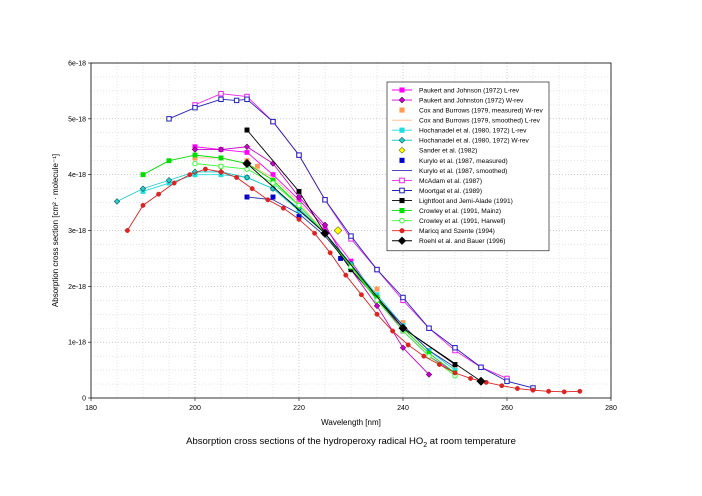 This screenshot has height=496, width=702. Describe the element at coordinates (448, 151) in the screenshot. I see `legend-label: Sander et al. (1982)` at that location.